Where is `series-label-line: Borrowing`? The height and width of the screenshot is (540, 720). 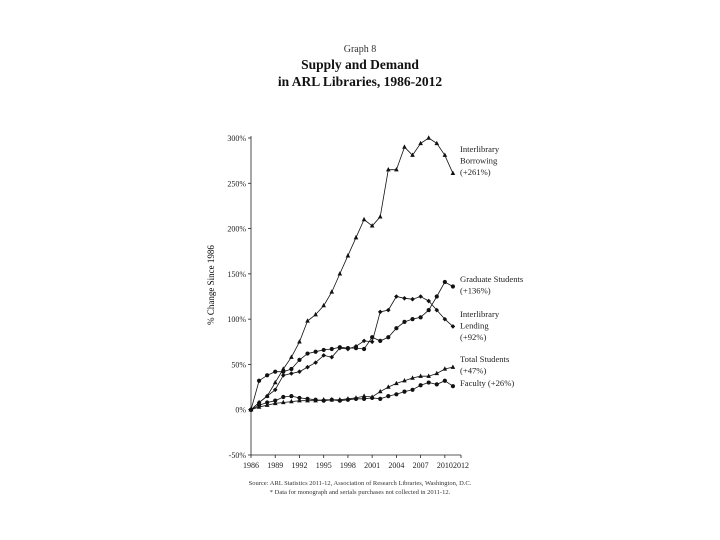 series-label-line: Borrowing is located at coordinates (479, 161).